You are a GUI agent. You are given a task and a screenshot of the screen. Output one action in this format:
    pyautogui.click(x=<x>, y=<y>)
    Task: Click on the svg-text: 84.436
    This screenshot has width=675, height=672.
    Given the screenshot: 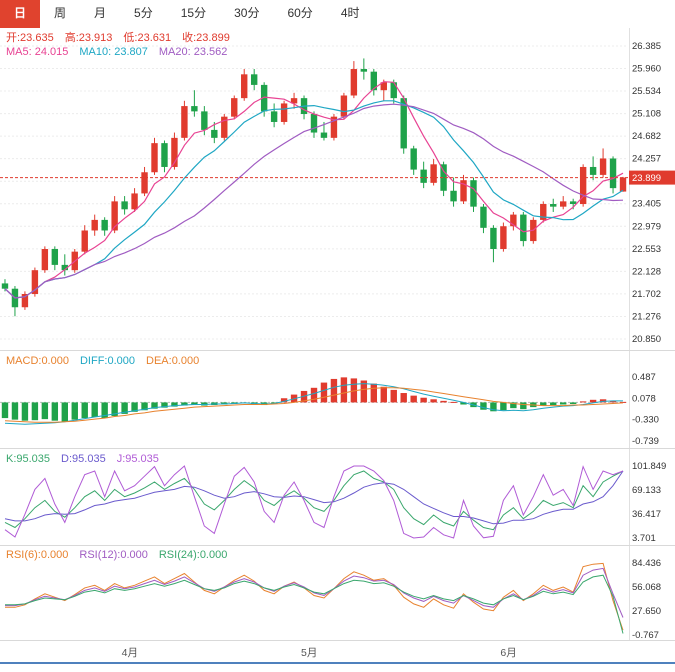 What is the action you would take?
    pyautogui.click(x=646, y=563)
    